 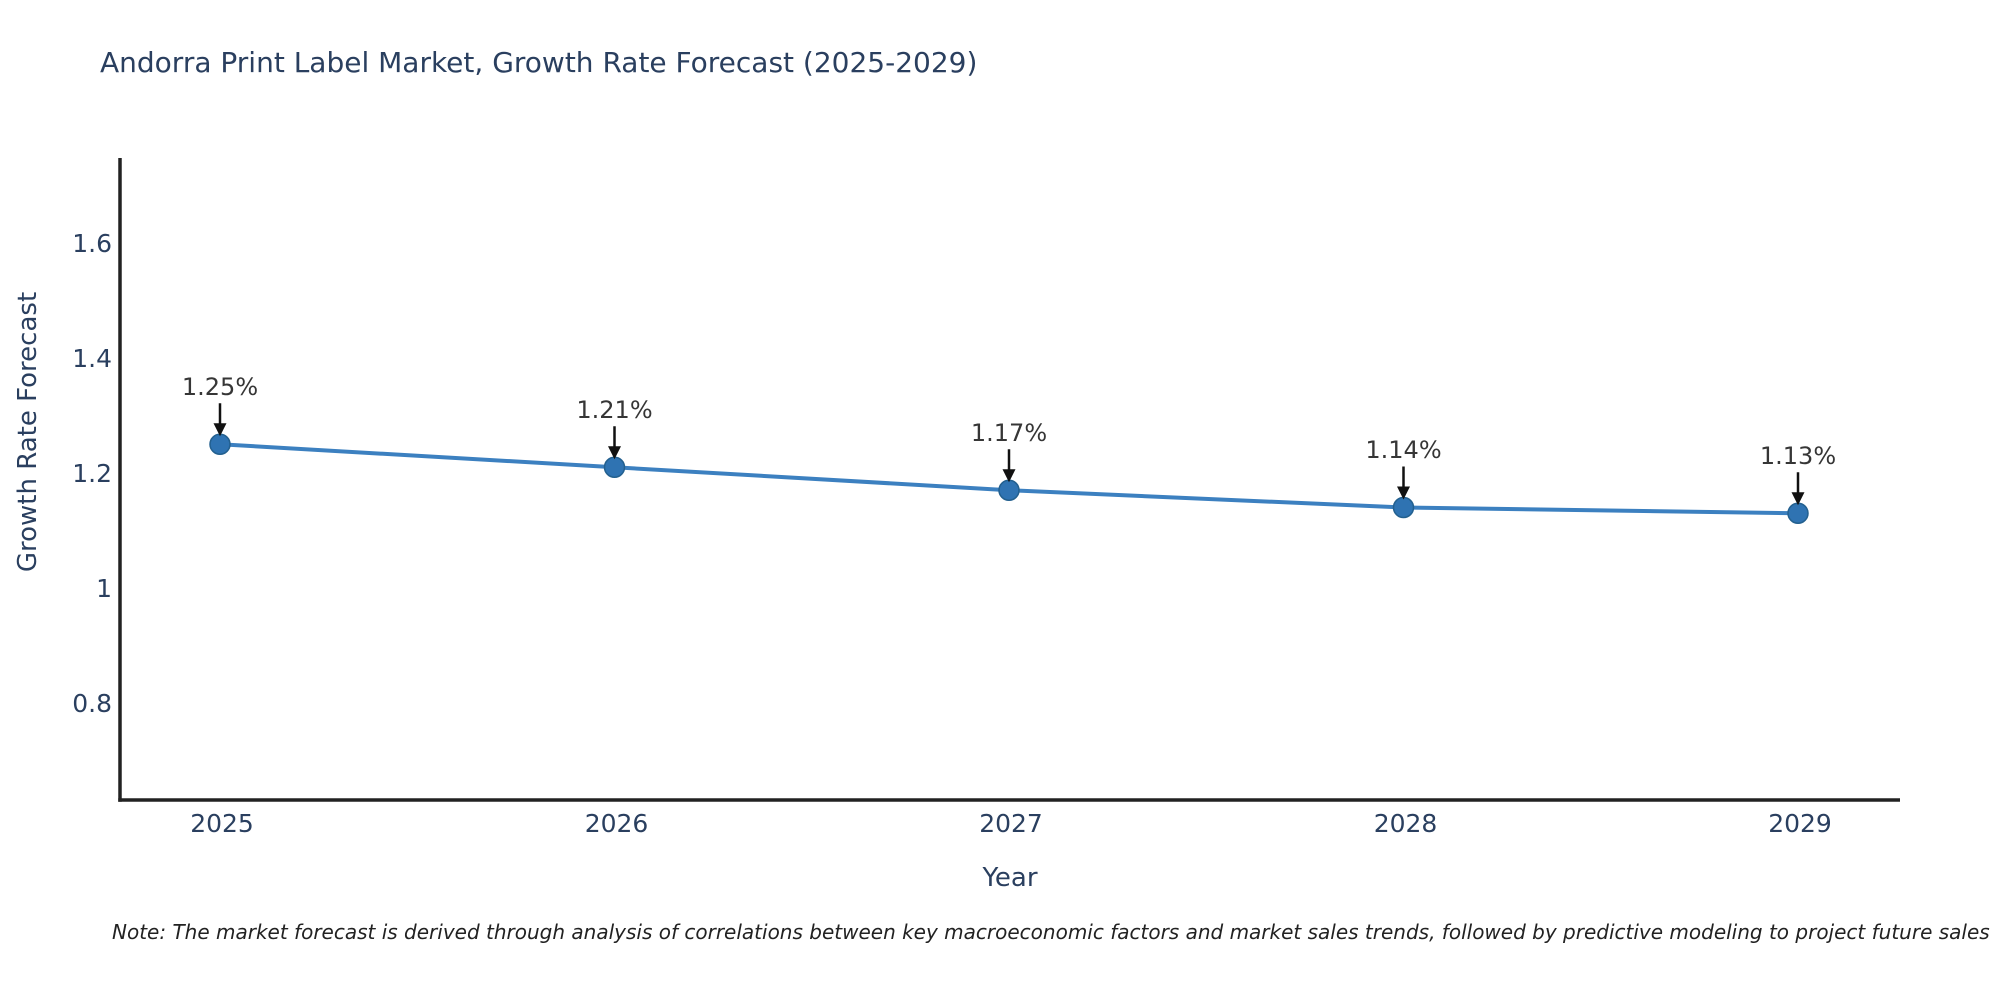 I want to click on x-axis-title: Year, so click(x=1009, y=878).